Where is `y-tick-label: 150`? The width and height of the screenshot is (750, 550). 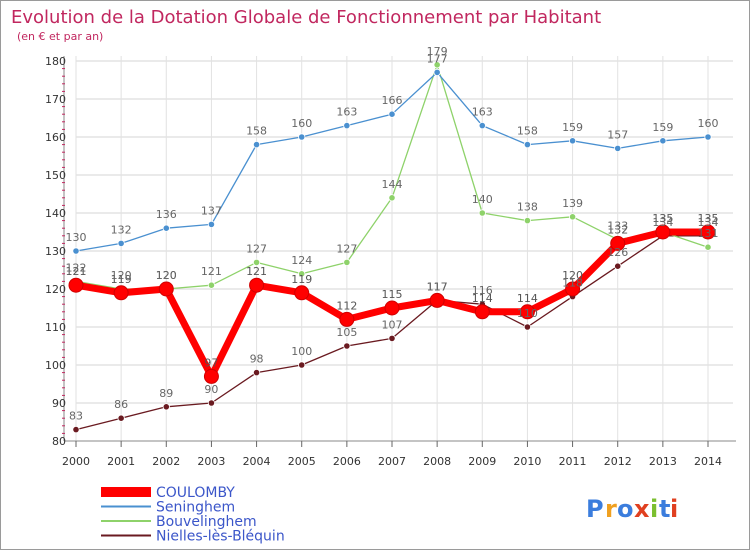 y-tick-label: 150 is located at coordinates (55, 175).